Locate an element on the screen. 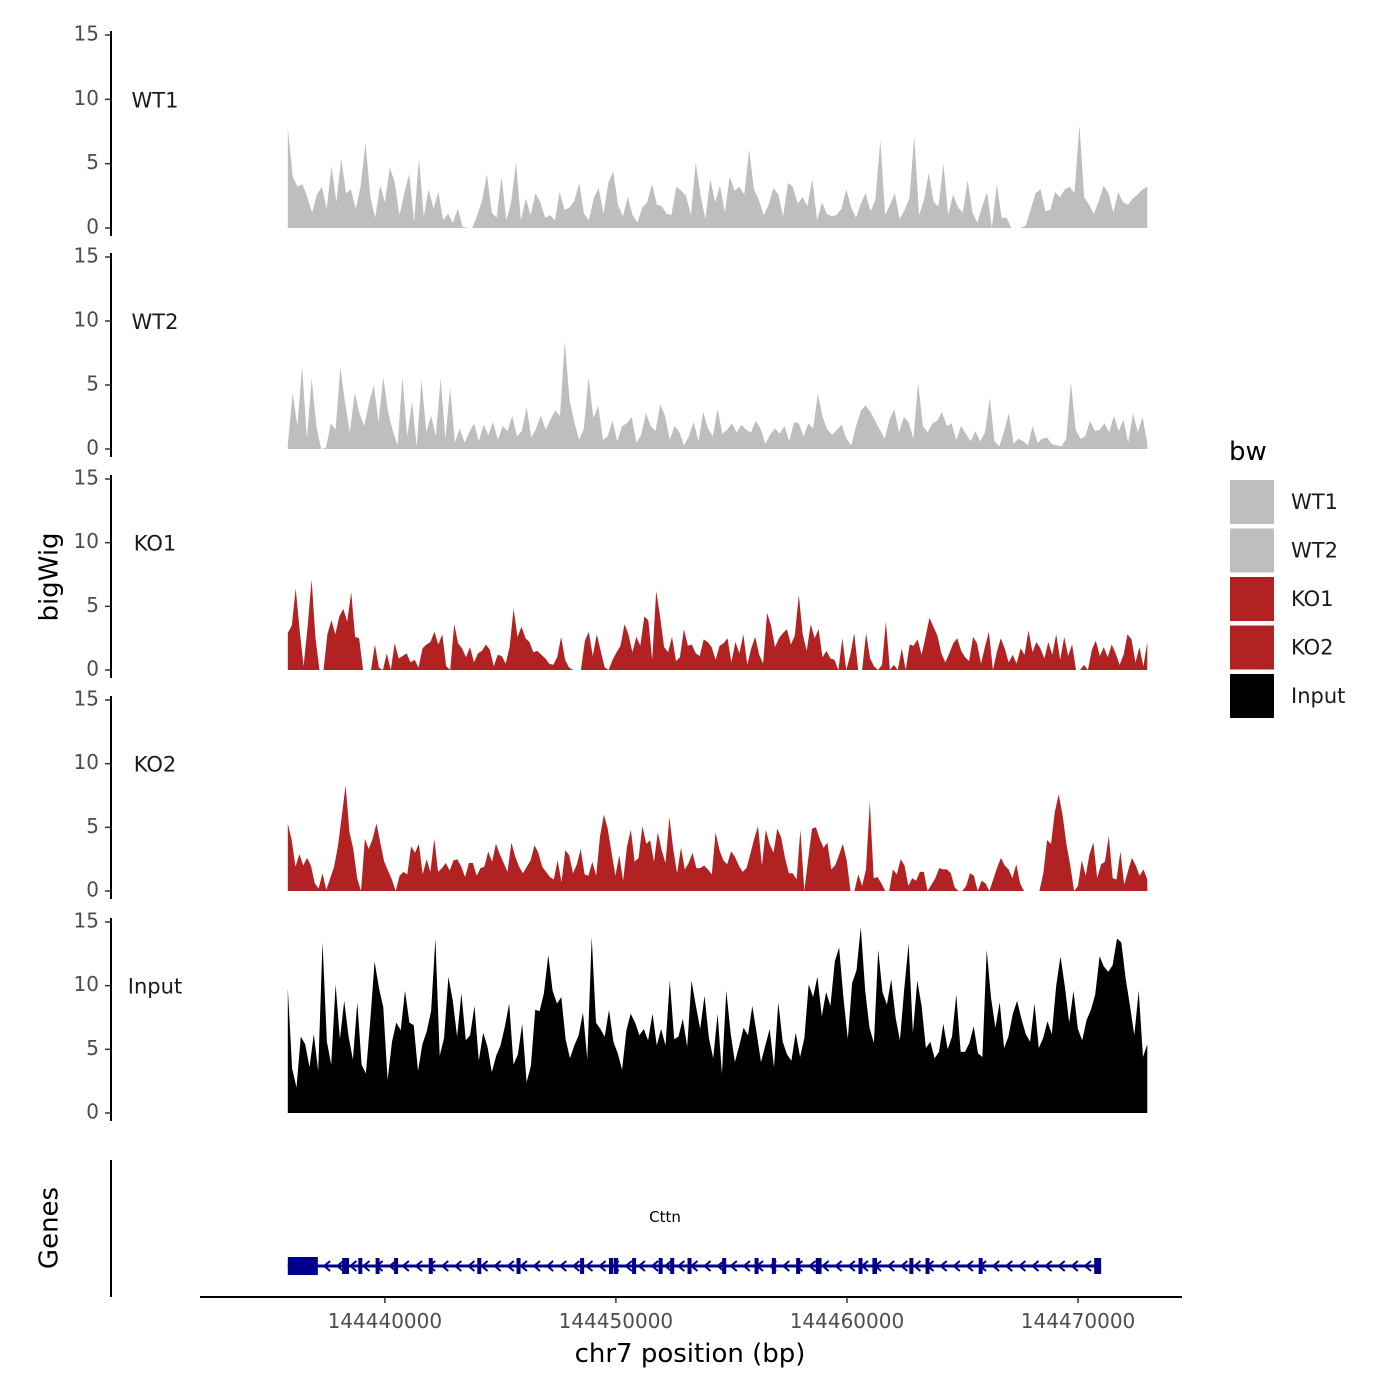 The height and width of the screenshot is (1400, 1400). legend-entry: WT2 is located at coordinates (1284, 550).